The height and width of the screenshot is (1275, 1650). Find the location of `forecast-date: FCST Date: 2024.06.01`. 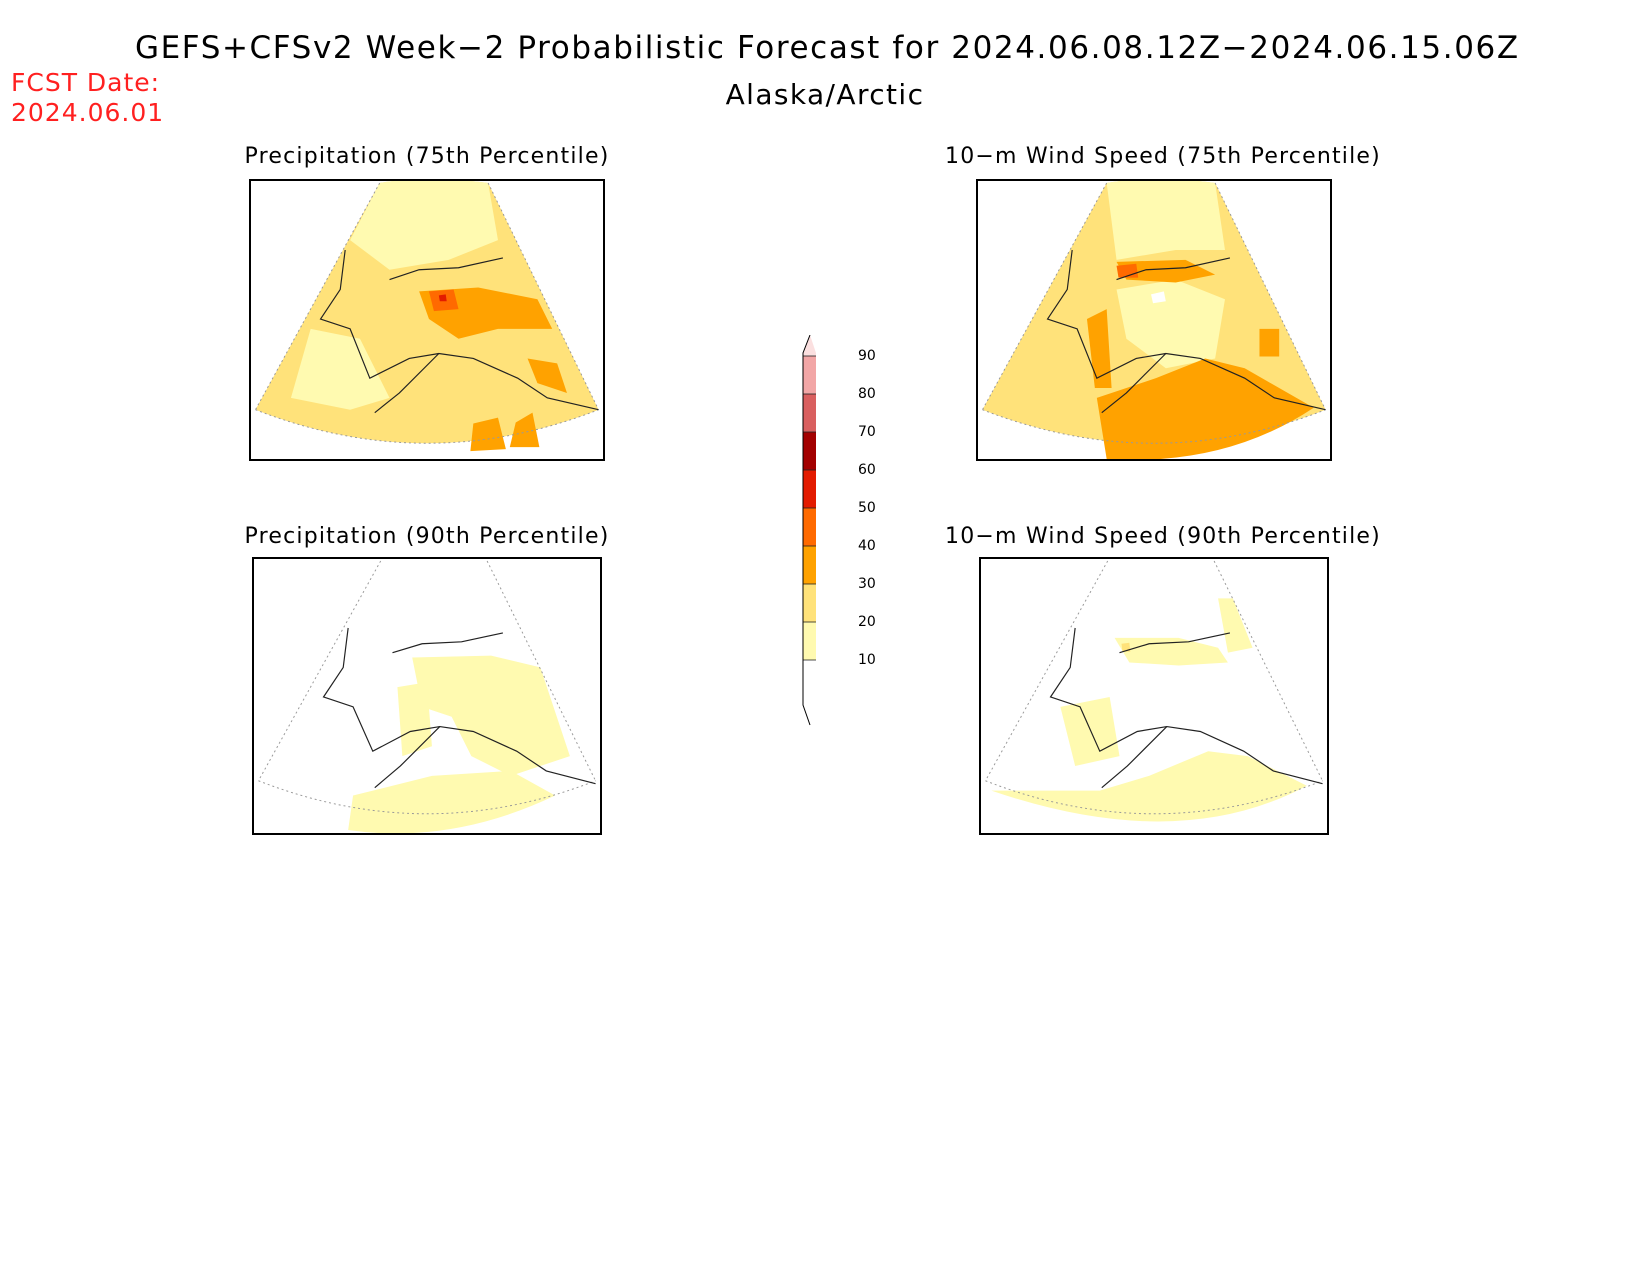

forecast-date: FCST Date: 2024.06.01 is located at coordinates (87, 98).